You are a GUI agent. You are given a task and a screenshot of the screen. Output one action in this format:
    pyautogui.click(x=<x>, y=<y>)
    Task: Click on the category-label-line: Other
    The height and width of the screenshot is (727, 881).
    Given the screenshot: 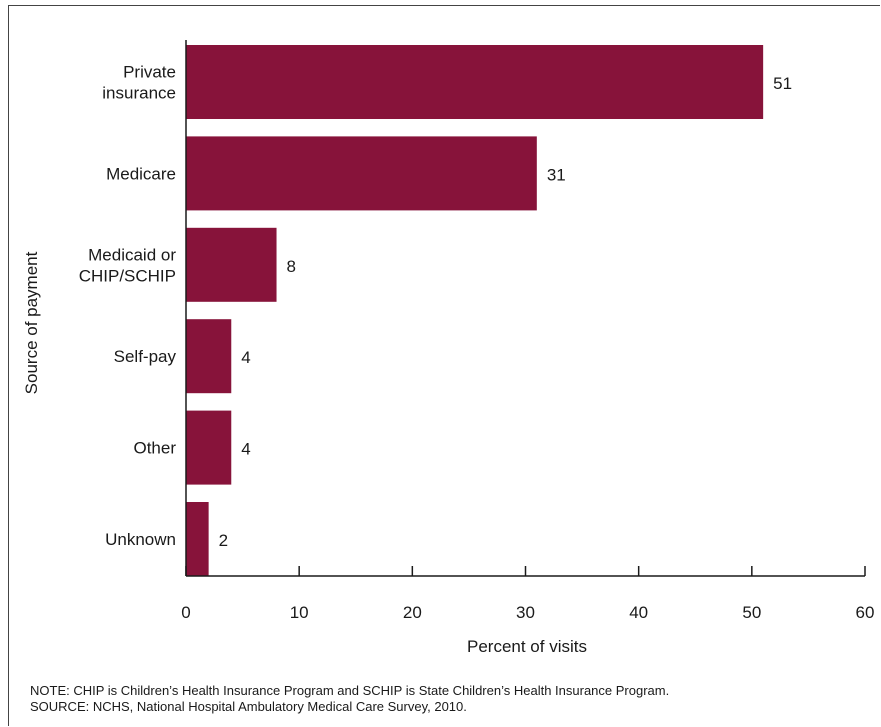 What is the action you would take?
    pyautogui.click(x=154, y=448)
    